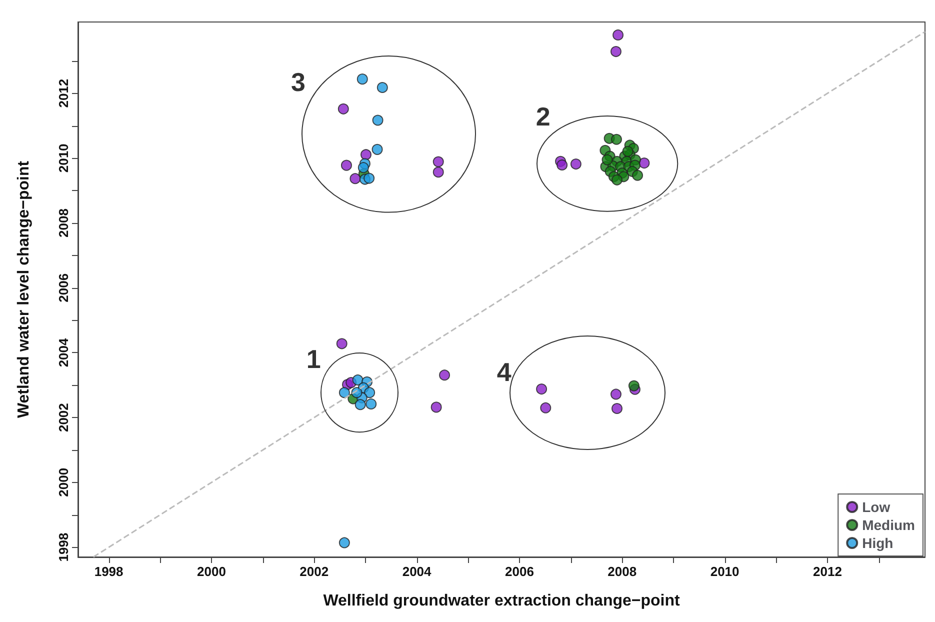 Image resolution: width=935 pixels, height=622 pixels. Describe the element at coordinates (63, 223) in the screenshot. I see `y-tick-label: 2008` at that location.